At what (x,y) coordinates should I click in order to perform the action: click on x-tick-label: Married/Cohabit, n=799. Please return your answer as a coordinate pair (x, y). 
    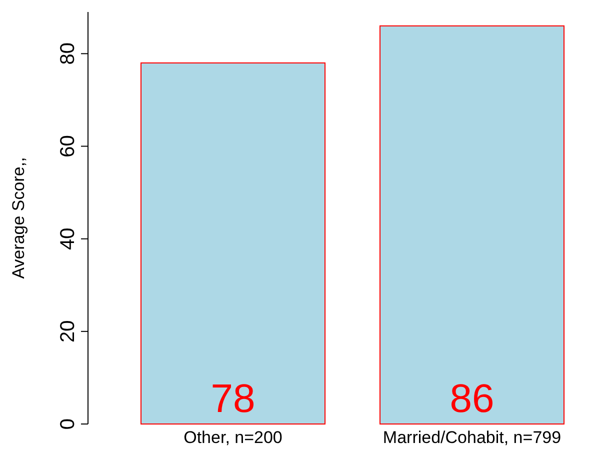
    Looking at the image, I should click on (472, 437).